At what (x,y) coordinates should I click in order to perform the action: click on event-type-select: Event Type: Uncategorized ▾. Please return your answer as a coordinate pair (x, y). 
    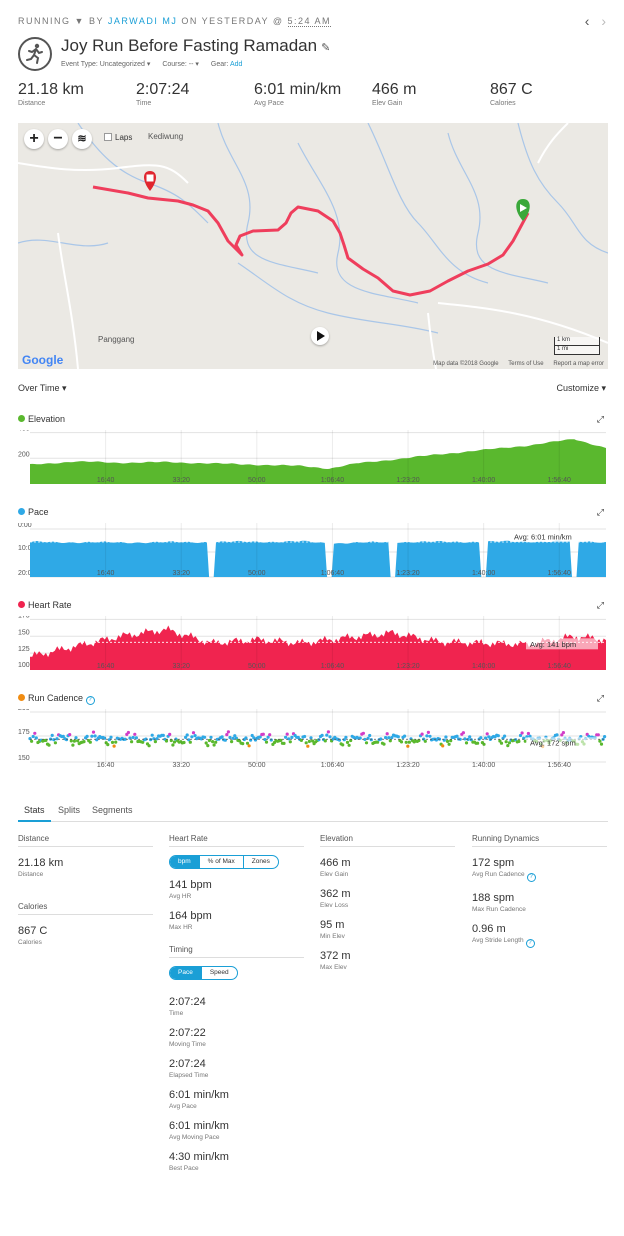
    Looking at the image, I should click on (106, 64).